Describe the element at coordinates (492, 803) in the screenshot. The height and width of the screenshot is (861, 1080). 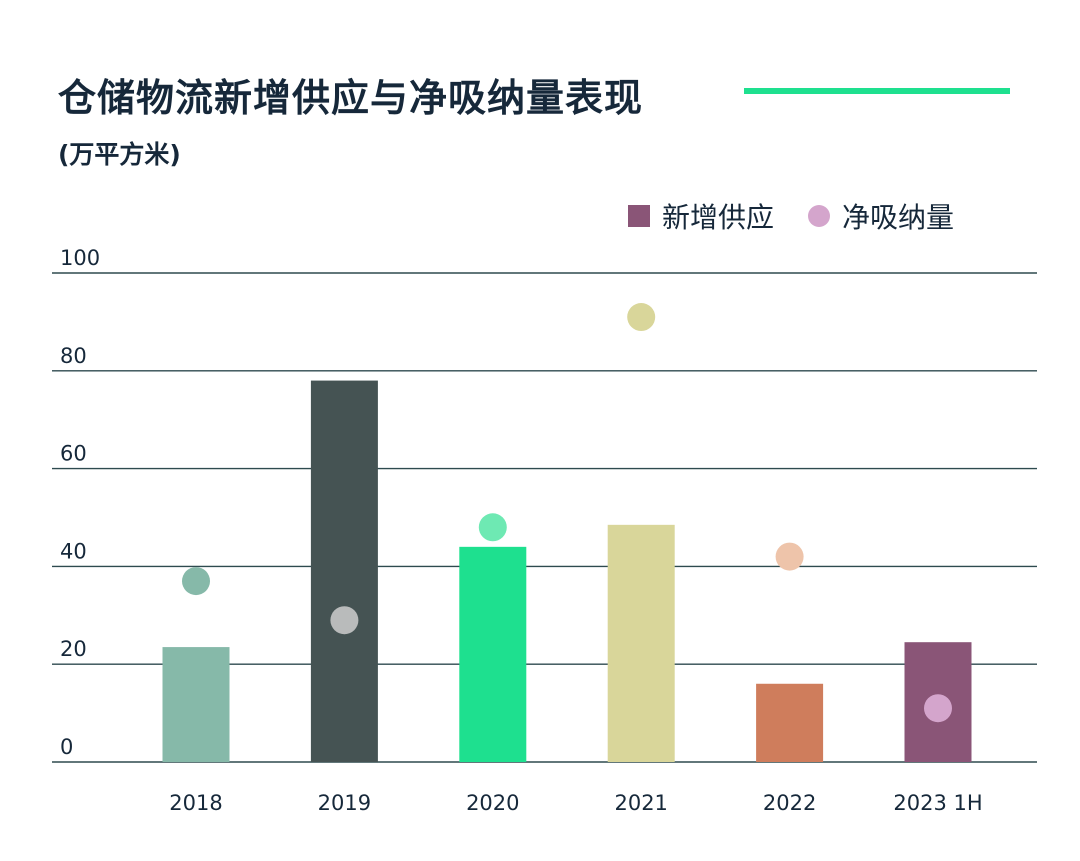
I see `x-tick-label-2020: 2020` at that location.